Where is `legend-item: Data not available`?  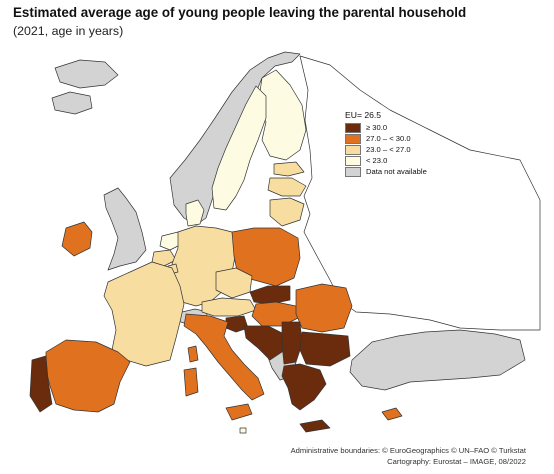
legend-item: Data not available is located at coordinates (386, 171).